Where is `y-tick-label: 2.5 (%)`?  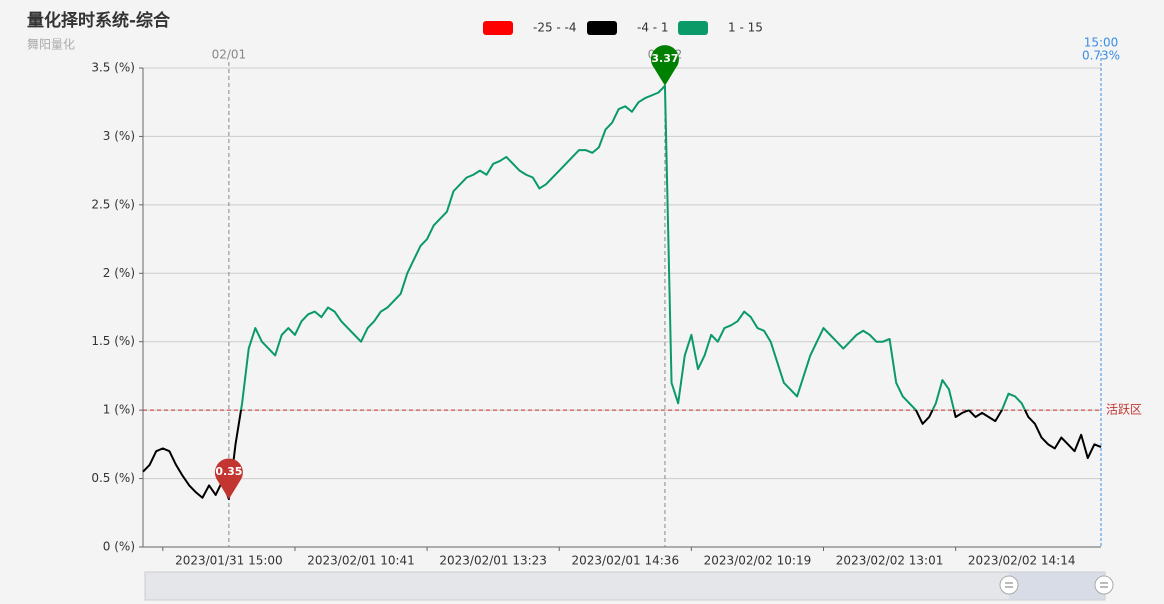
y-tick-label: 2.5 (%) is located at coordinates (113, 204).